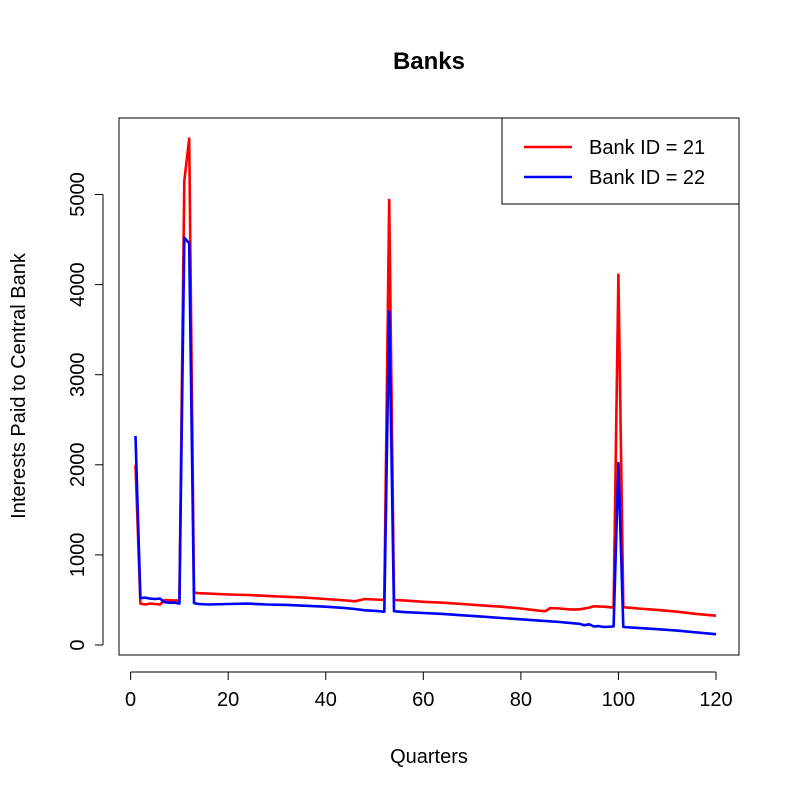 Image resolution: width=800 pixels, height=800 pixels. I want to click on x-tick-label: 60, so click(423, 700).